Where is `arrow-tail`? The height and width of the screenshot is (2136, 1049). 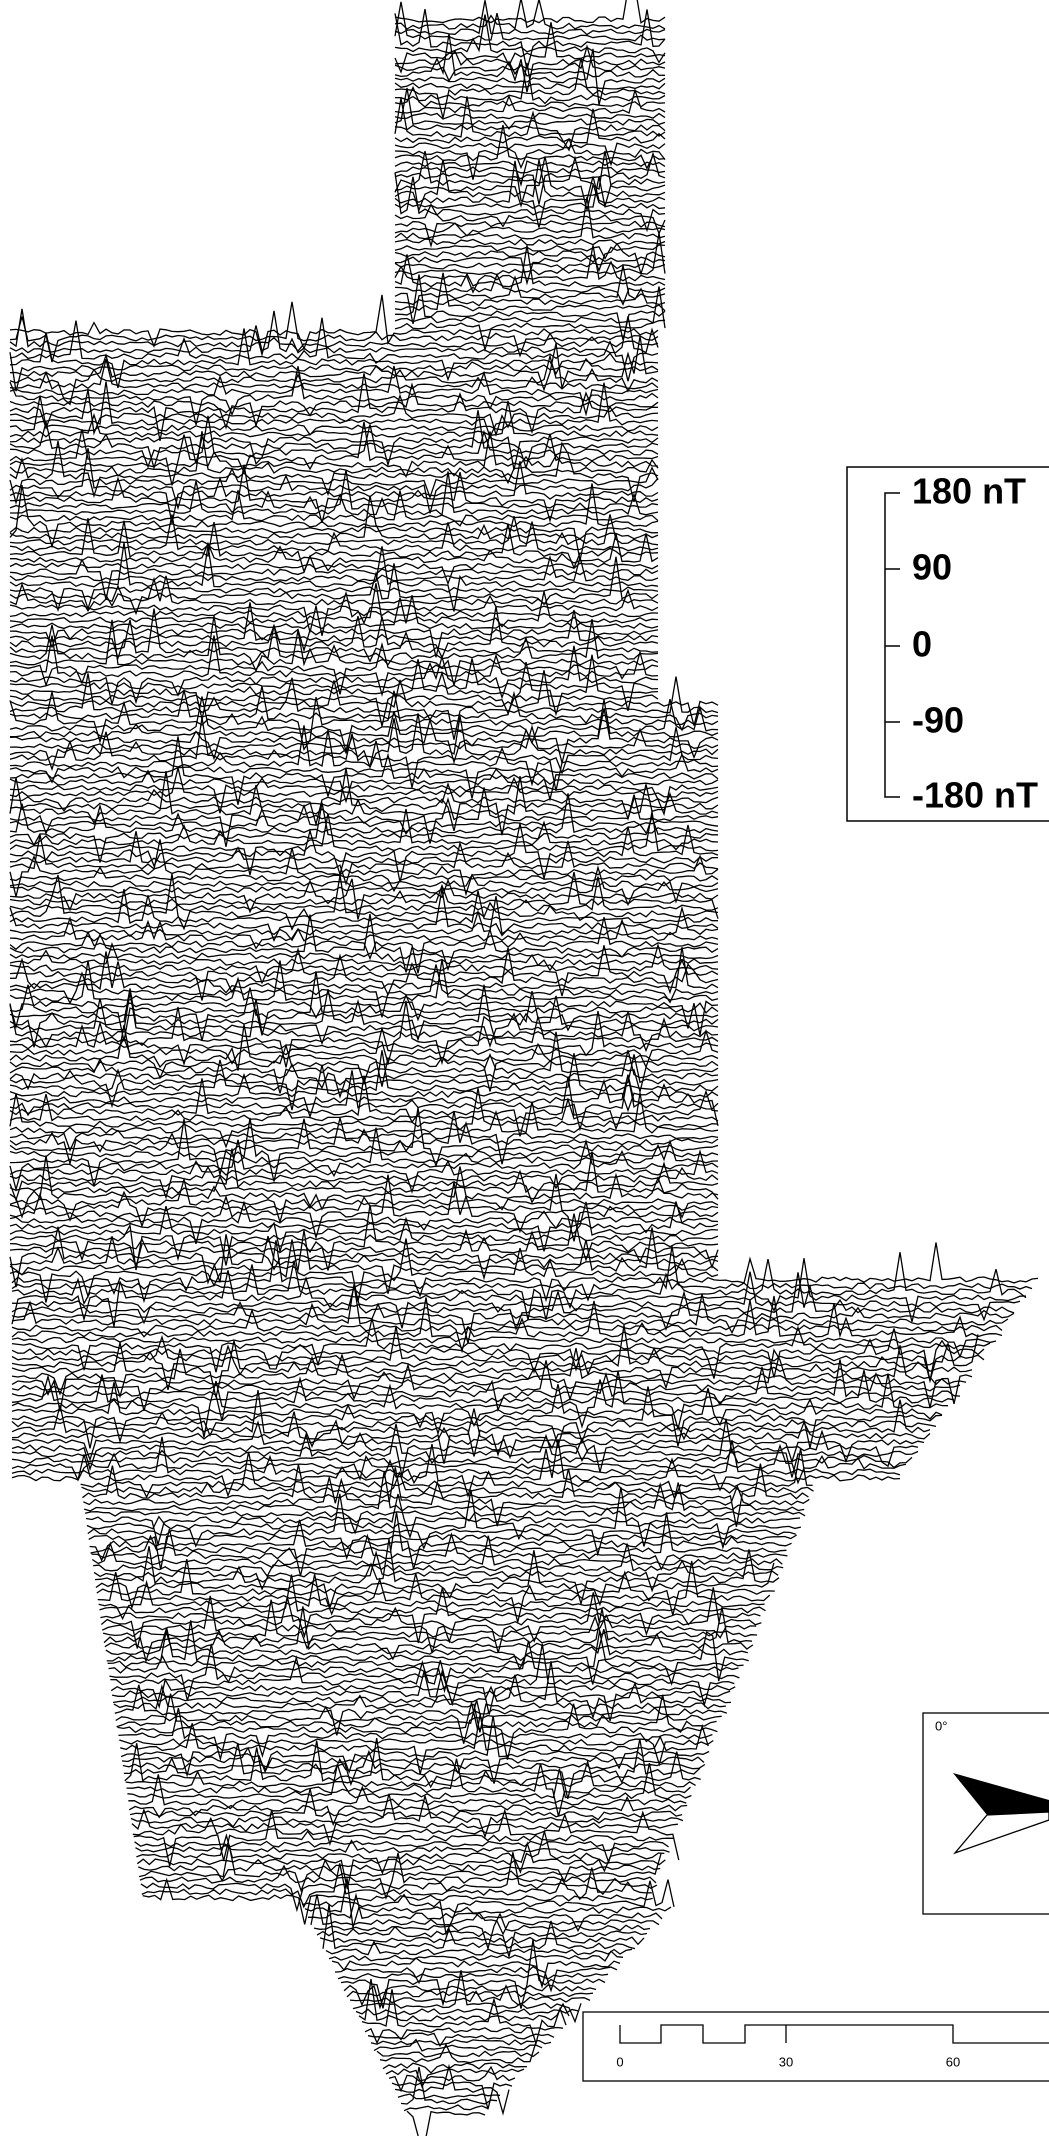 arrow-tail is located at coordinates (1000, 1833).